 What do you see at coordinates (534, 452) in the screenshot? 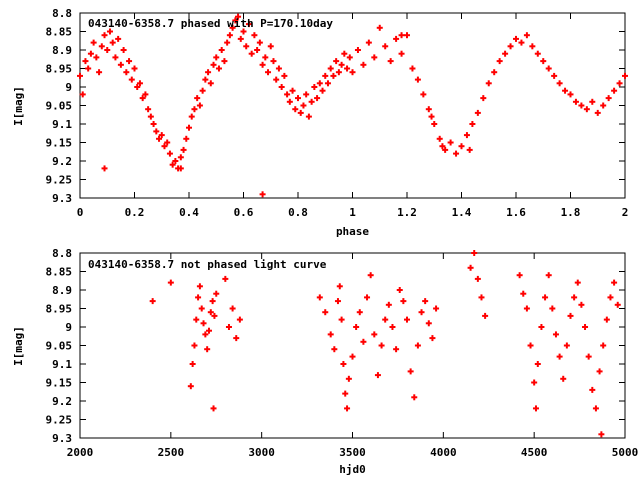
I see `x-tick-label: 4500` at bounding box center [534, 452].